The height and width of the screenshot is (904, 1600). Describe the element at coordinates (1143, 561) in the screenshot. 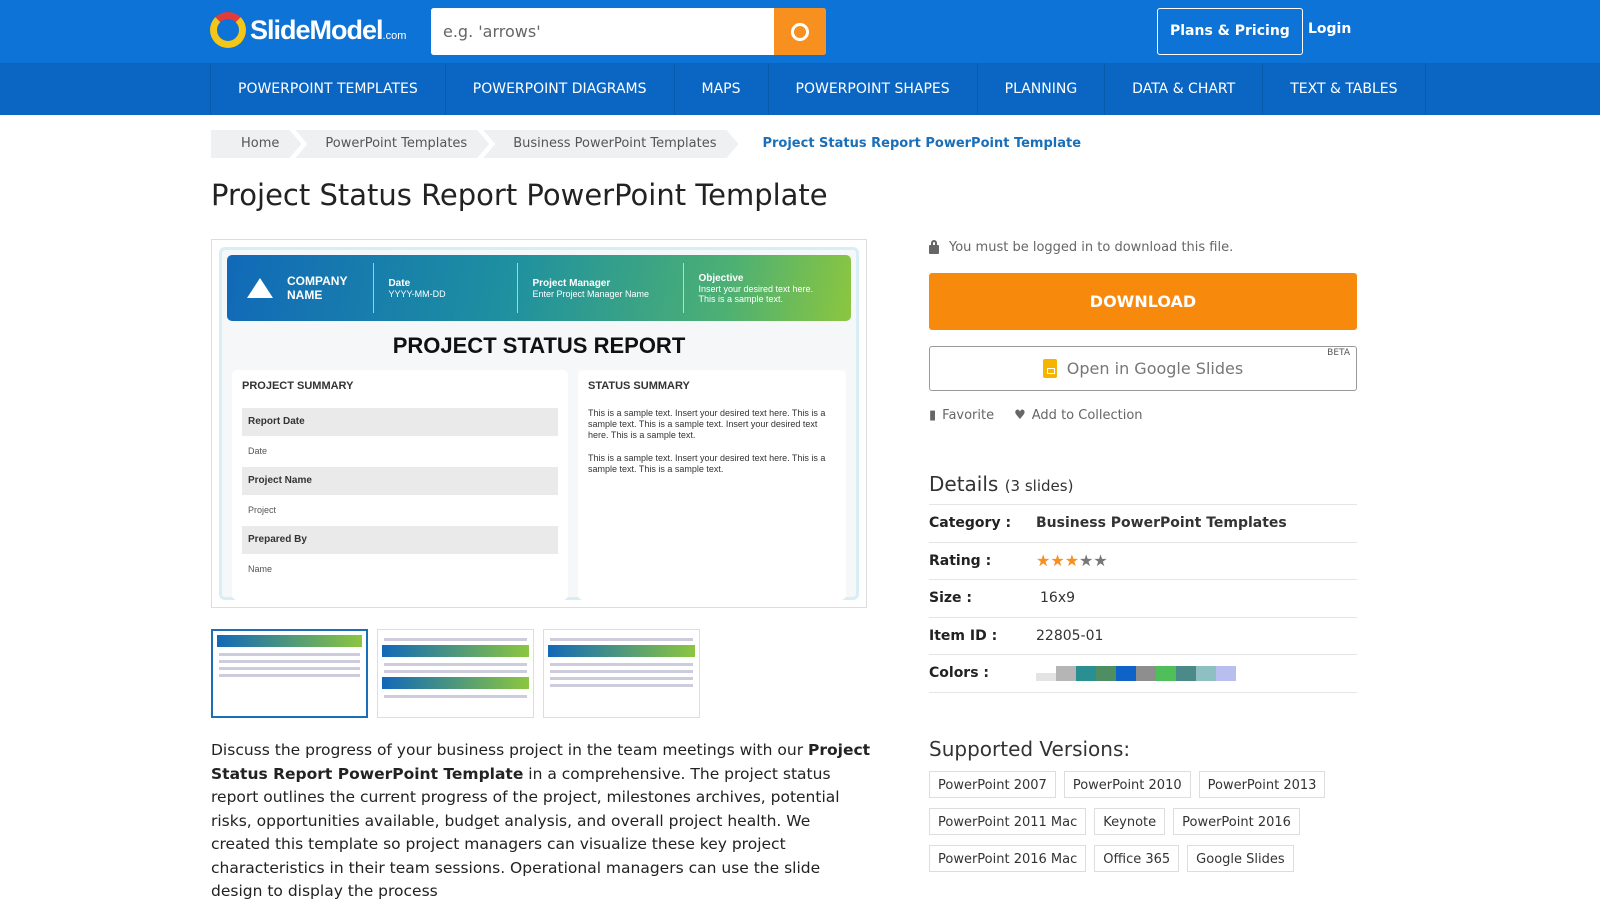

I see `detail-row-rating: Rating : ★★★★★` at that location.